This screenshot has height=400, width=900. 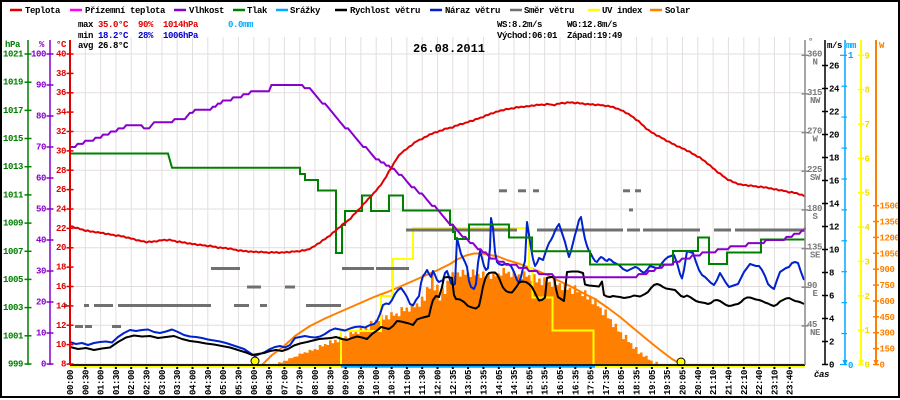 What do you see at coordinates (377, 382) in the screenshot?
I see `svg-text: 10:00` at bounding box center [377, 382].